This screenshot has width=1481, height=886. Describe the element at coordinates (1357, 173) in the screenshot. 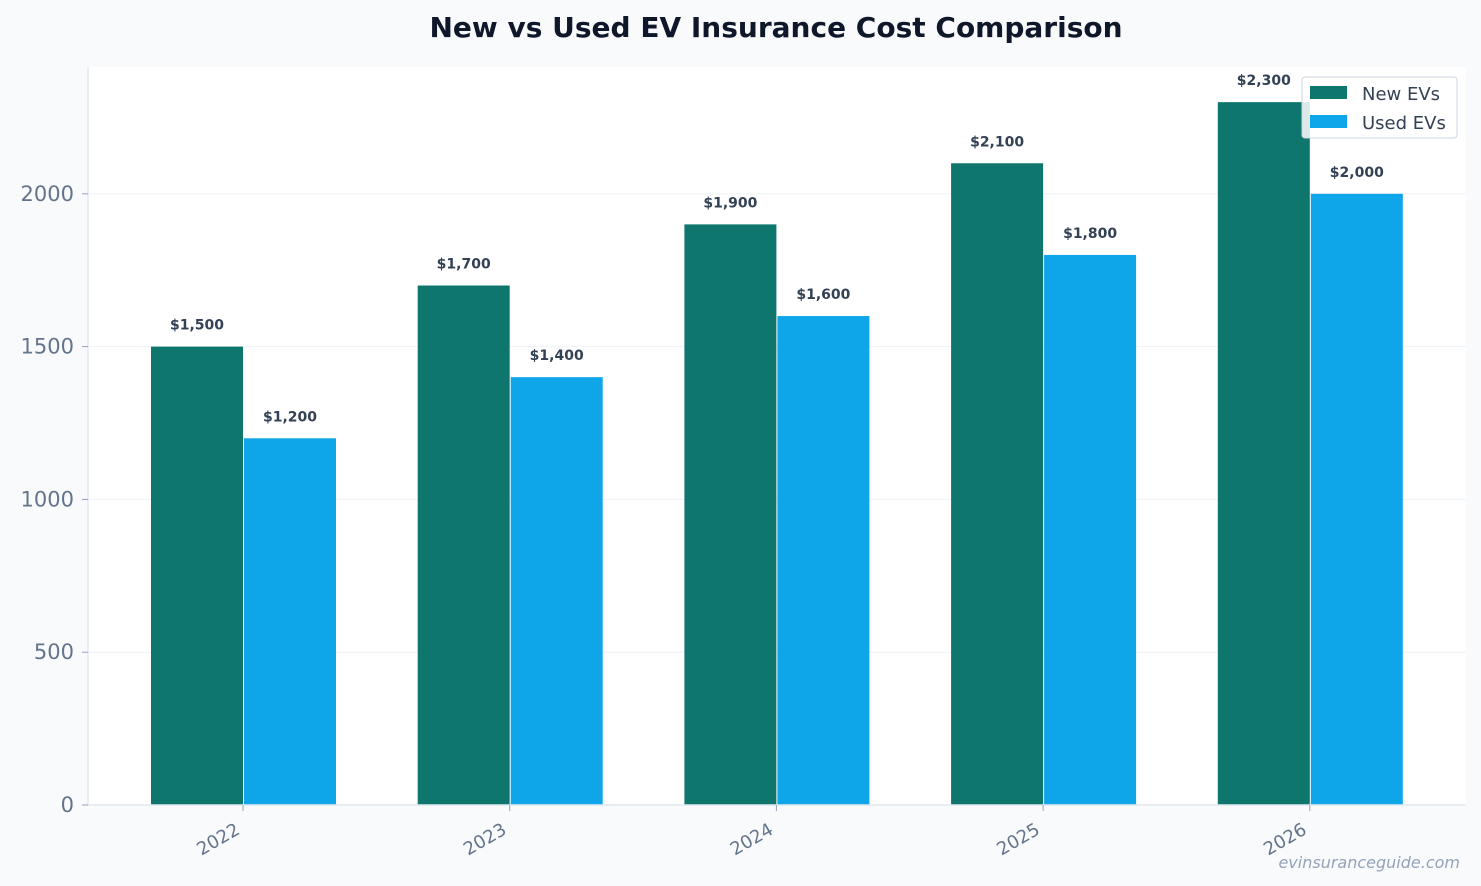

I see `data-label: $2,000` at that location.